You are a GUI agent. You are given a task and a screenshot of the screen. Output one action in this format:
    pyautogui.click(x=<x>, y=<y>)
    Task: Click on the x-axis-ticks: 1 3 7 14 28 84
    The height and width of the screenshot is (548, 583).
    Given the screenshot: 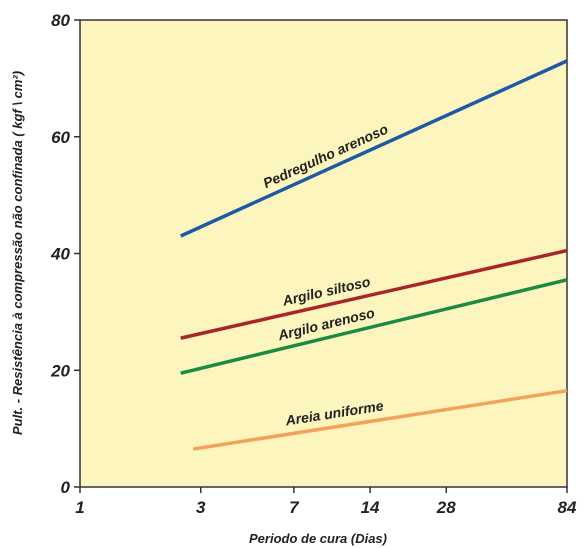 What is the action you would take?
    pyautogui.click(x=326, y=502)
    